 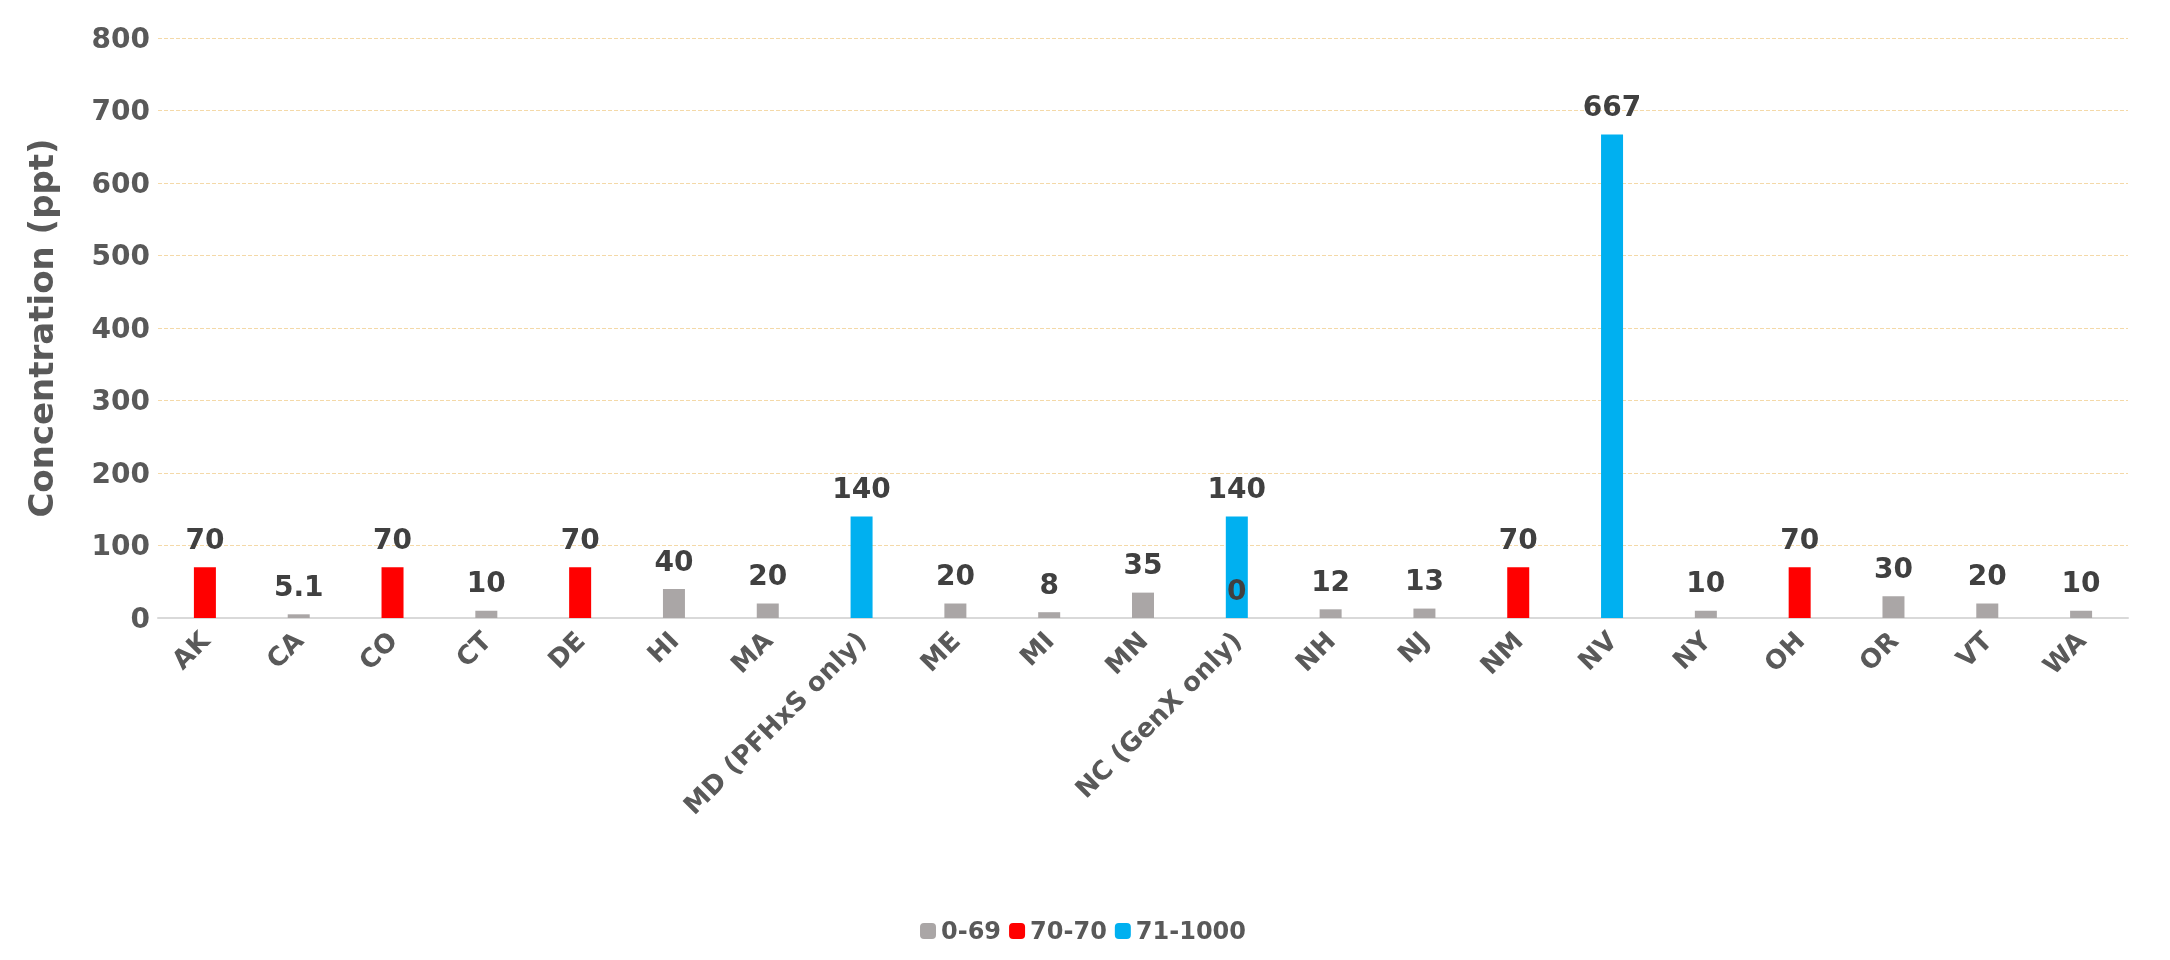 I want to click on y-tick-label: 0, so click(x=140, y=618).